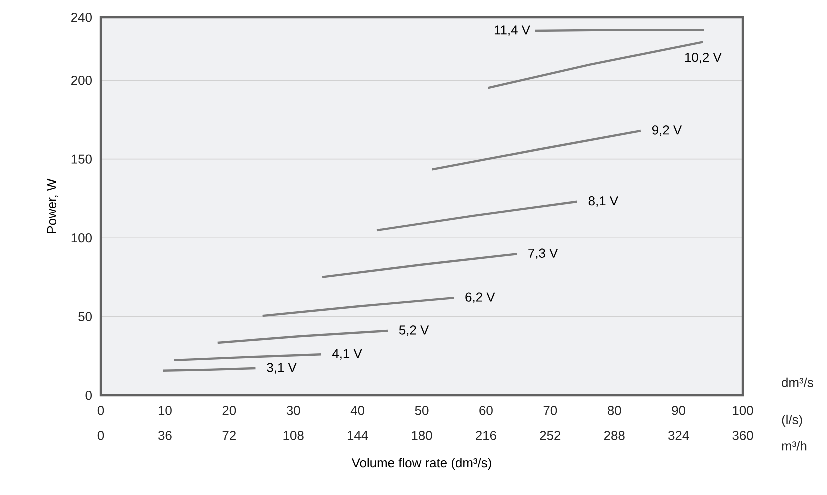 The width and height of the screenshot is (827, 495). What do you see at coordinates (667, 131) in the screenshot?
I see `series-label: 9,2 V` at bounding box center [667, 131].